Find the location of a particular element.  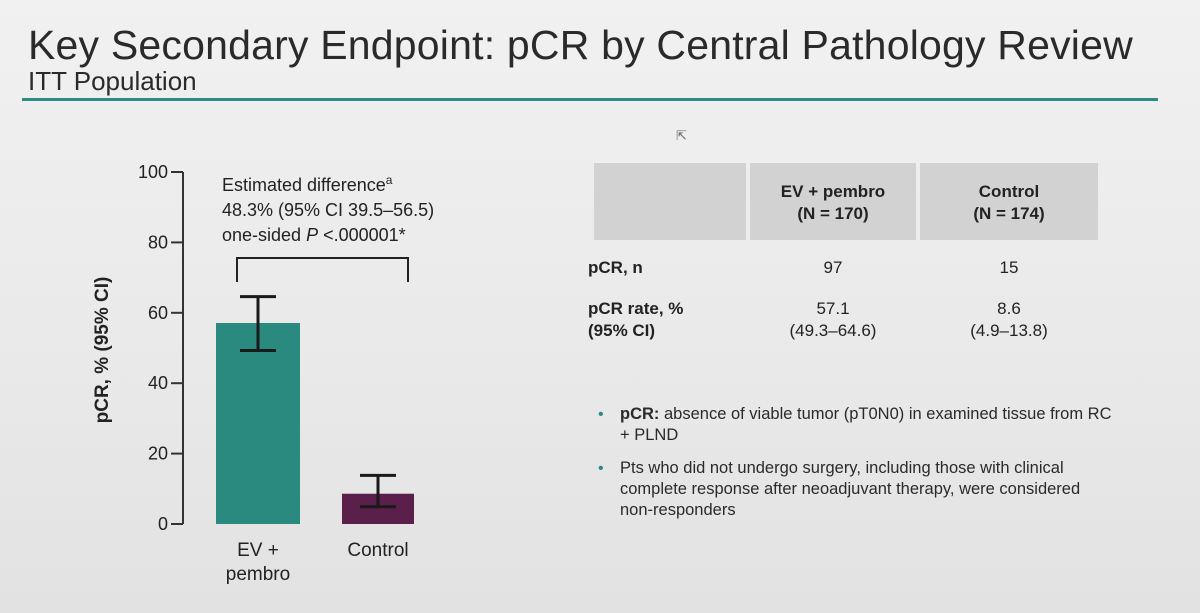

y-tick-label: 20 is located at coordinates (158, 454).